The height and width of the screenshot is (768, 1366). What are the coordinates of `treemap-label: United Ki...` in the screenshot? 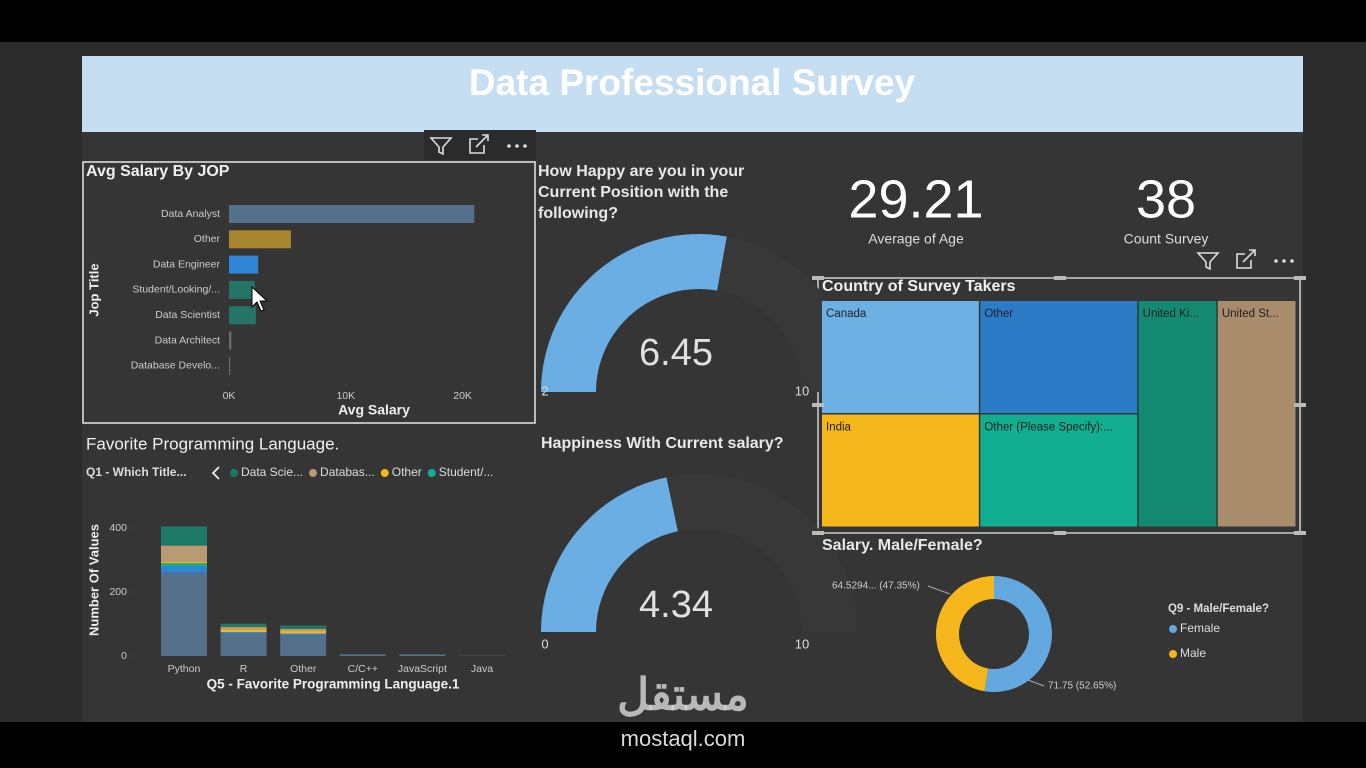 It's located at (1171, 314).